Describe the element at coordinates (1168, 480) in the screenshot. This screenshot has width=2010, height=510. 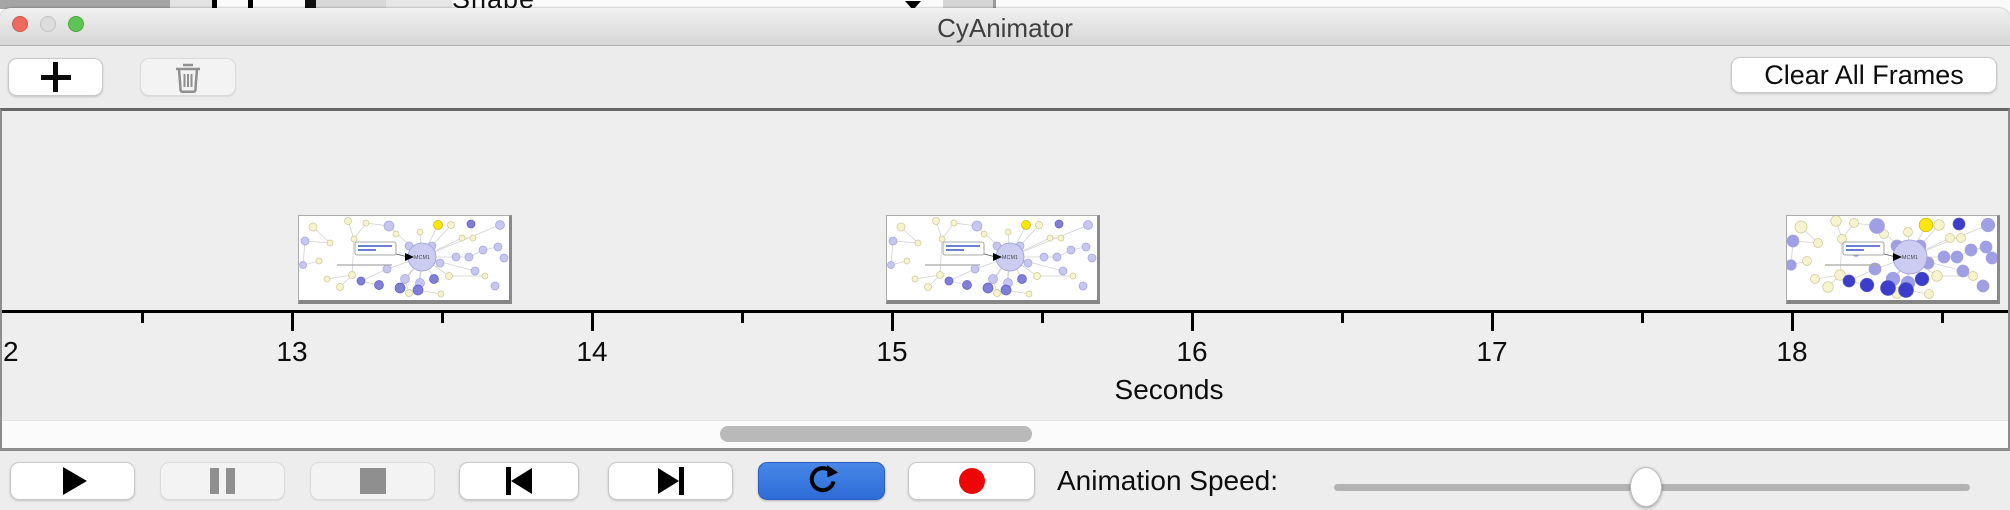
I see `animation-speed-label: Animation Speed:` at that location.